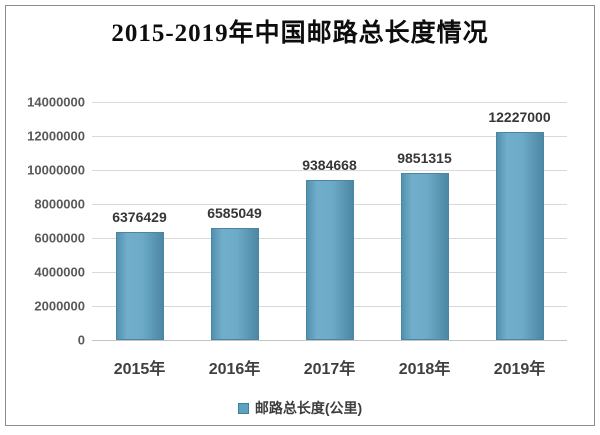  Describe the element at coordinates (139, 369) in the screenshot. I see `x-axis-label: 2015年` at that location.